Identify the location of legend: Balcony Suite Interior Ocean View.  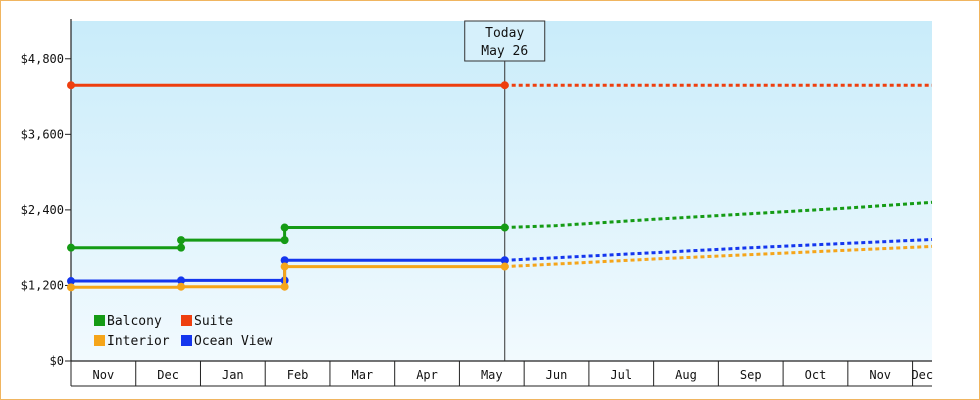
(183, 331).